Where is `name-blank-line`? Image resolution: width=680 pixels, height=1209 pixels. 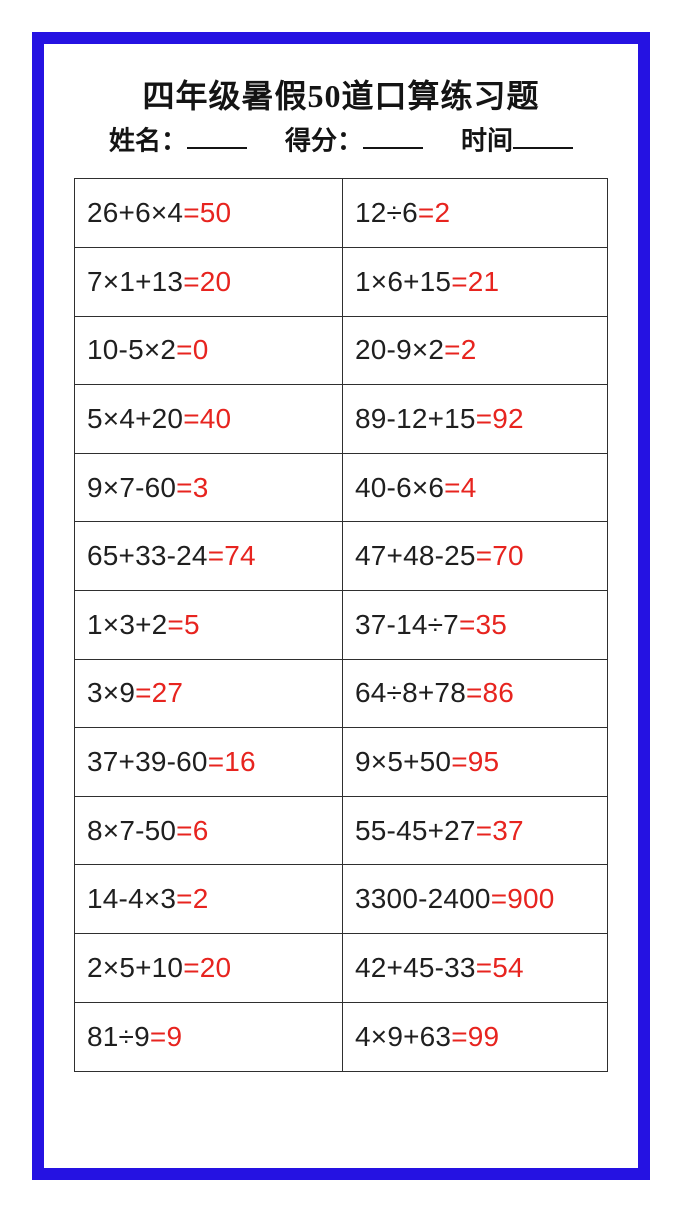
name-blank-line is located at coordinates (216, 136).